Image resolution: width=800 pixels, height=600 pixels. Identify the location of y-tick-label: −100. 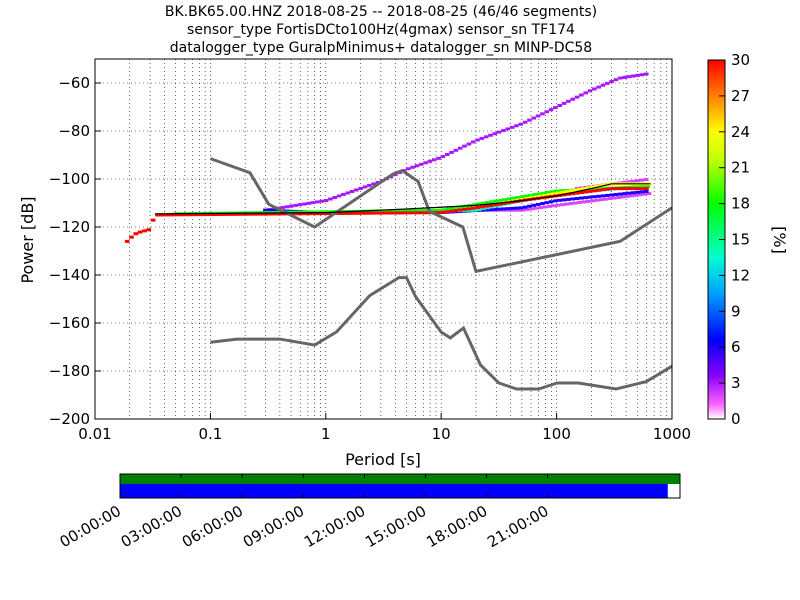
(69, 179).